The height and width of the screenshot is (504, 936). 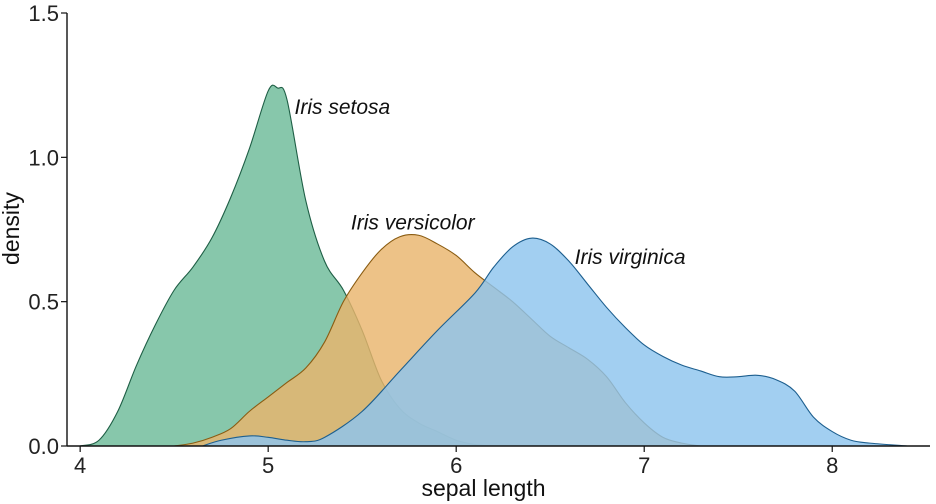 I want to click on x-ticks: 4 5 6 7 8, so click(x=456, y=462).